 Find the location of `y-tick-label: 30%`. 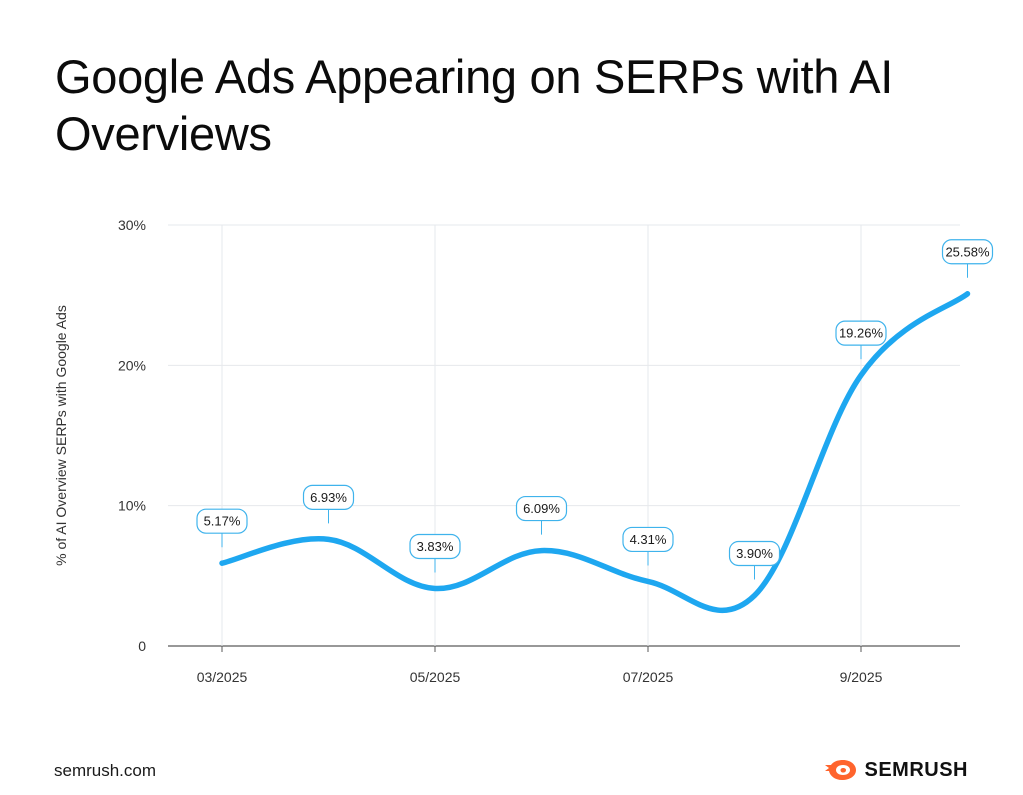

y-tick-label: 30% is located at coordinates (132, 225).